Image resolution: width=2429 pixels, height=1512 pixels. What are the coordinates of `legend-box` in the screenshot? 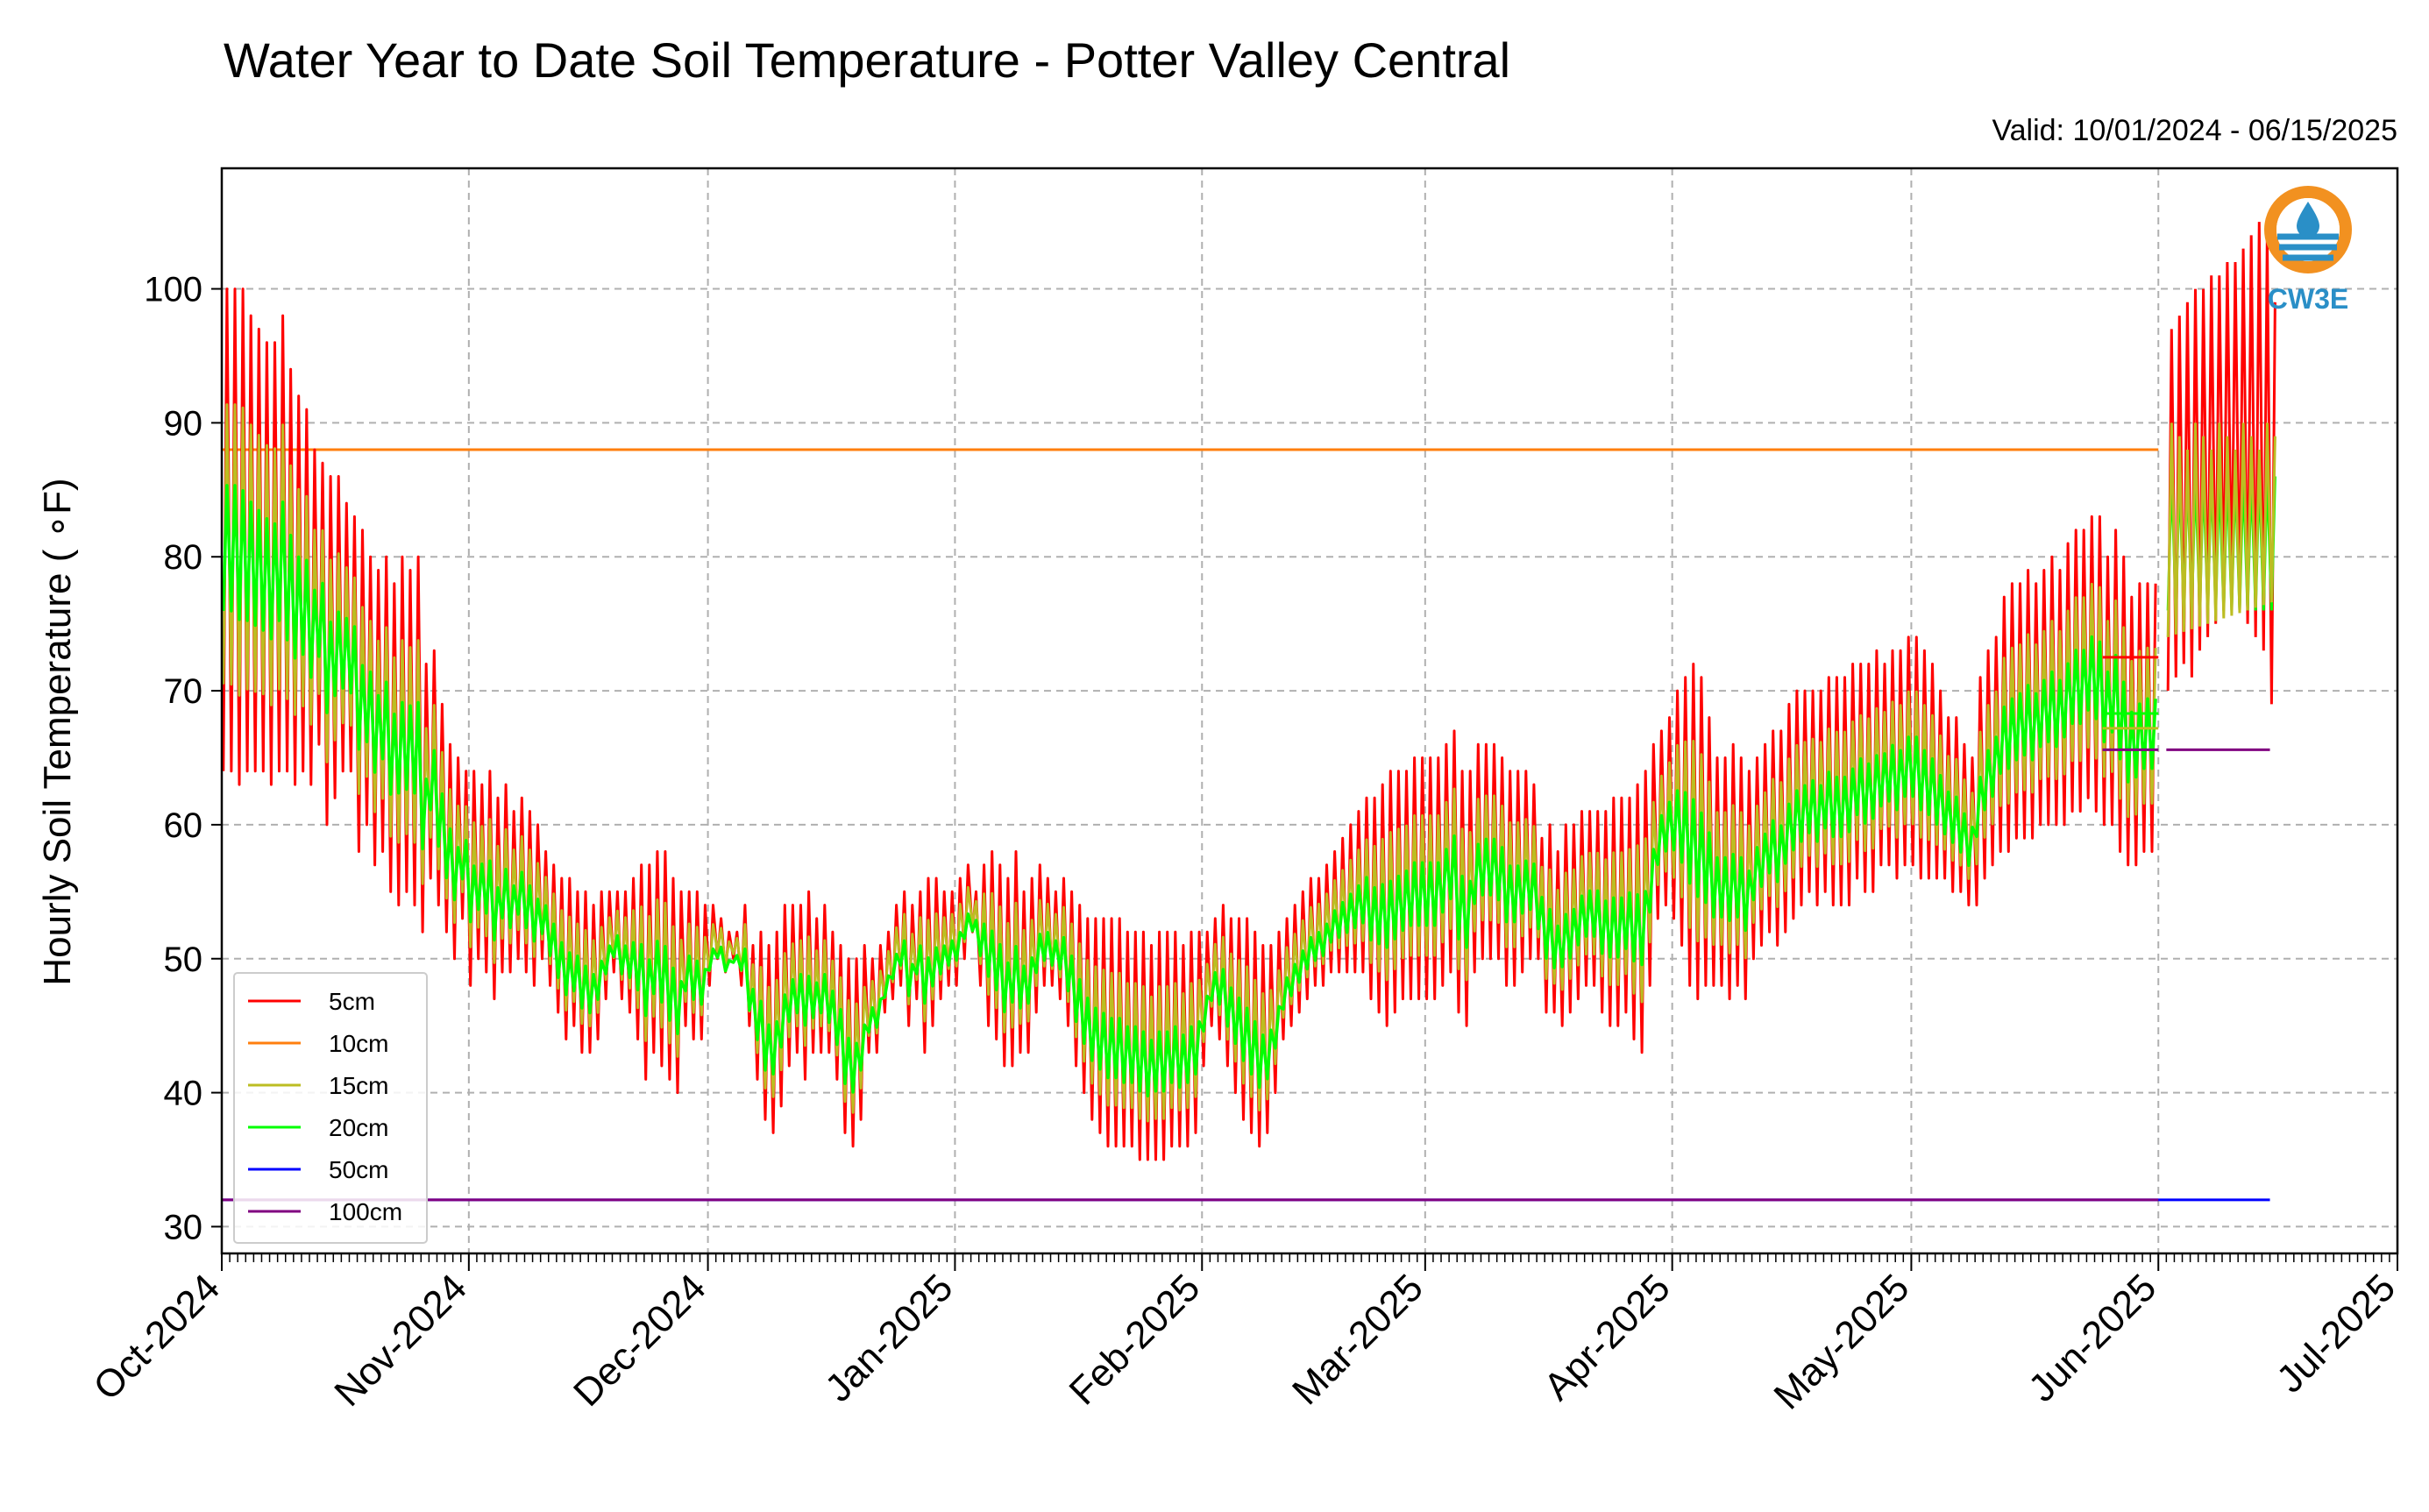 It's located at (330, 1108).